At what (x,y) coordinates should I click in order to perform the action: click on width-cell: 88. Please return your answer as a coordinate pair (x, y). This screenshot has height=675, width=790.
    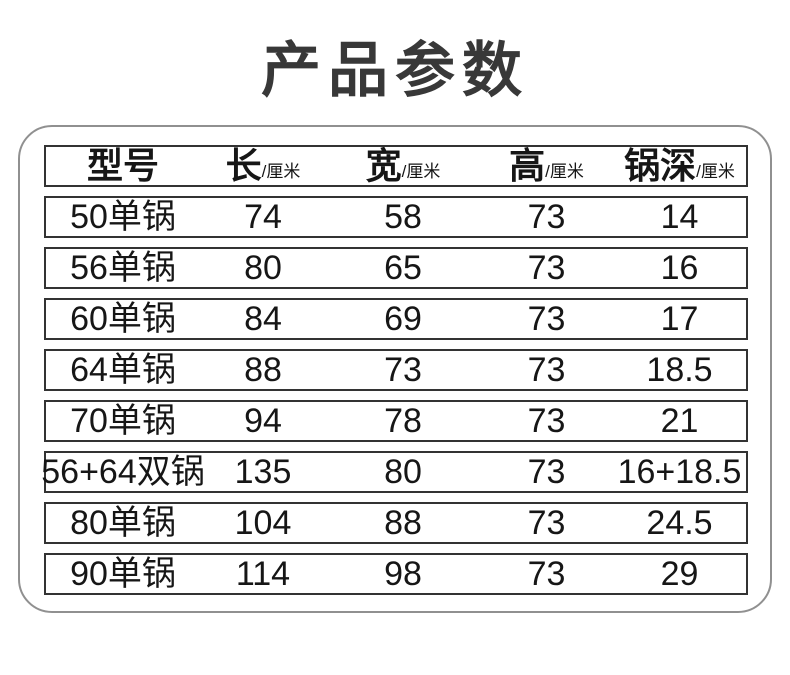
    Looking at the image, I should click on (403, 523).